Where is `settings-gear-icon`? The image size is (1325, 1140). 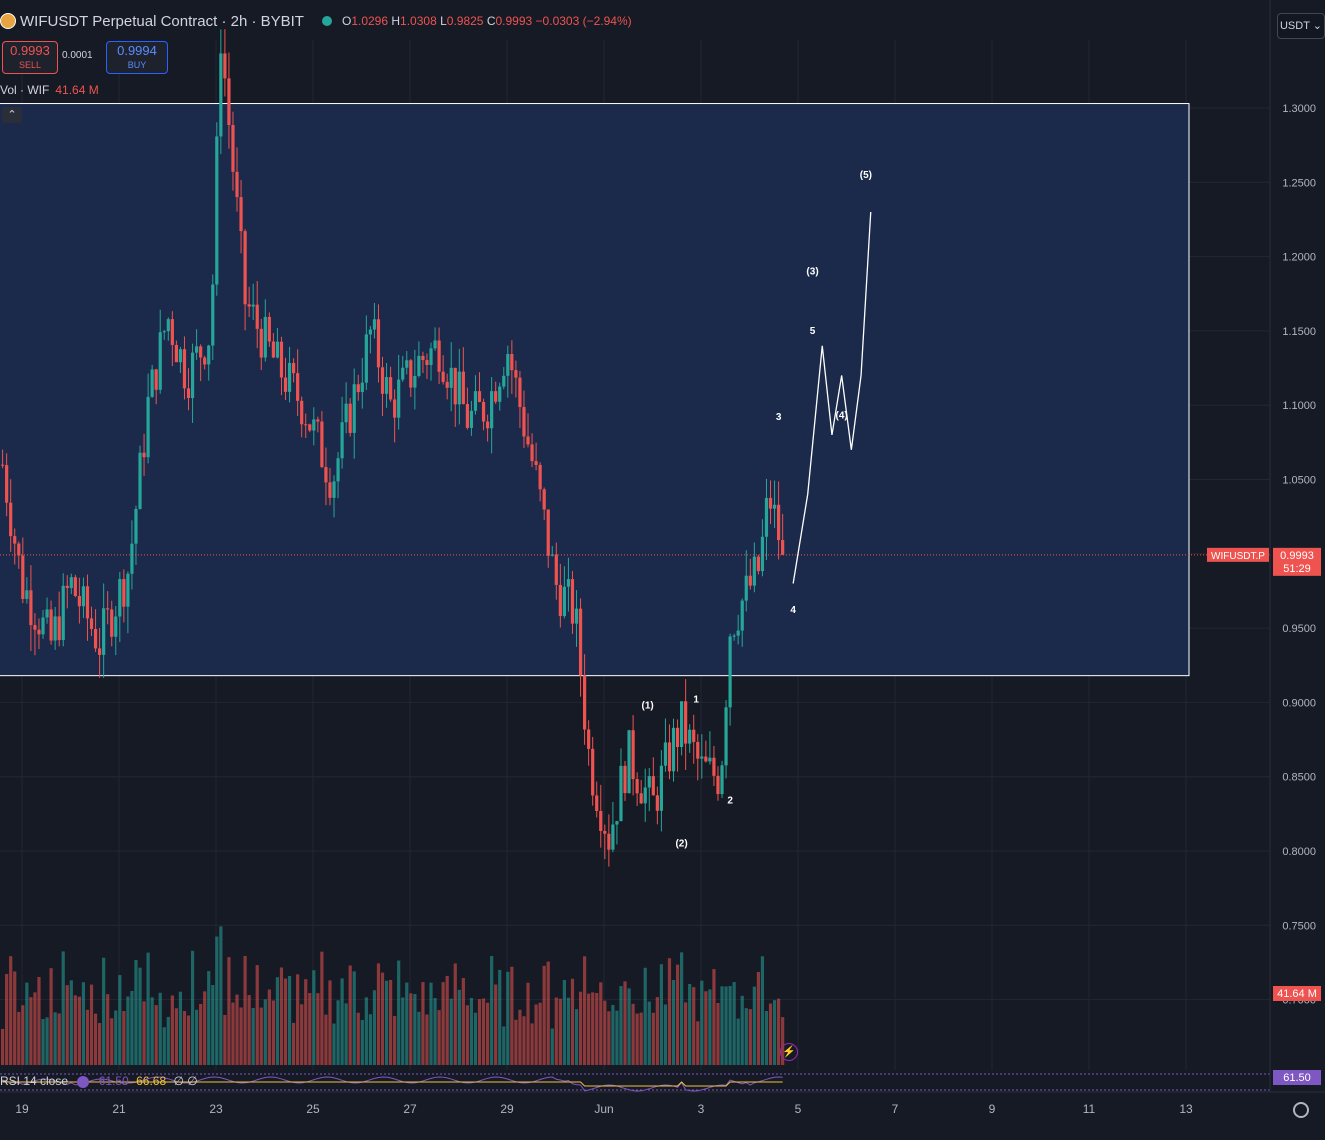 settings-gear-icon is located at coordinates (1301, 1110).